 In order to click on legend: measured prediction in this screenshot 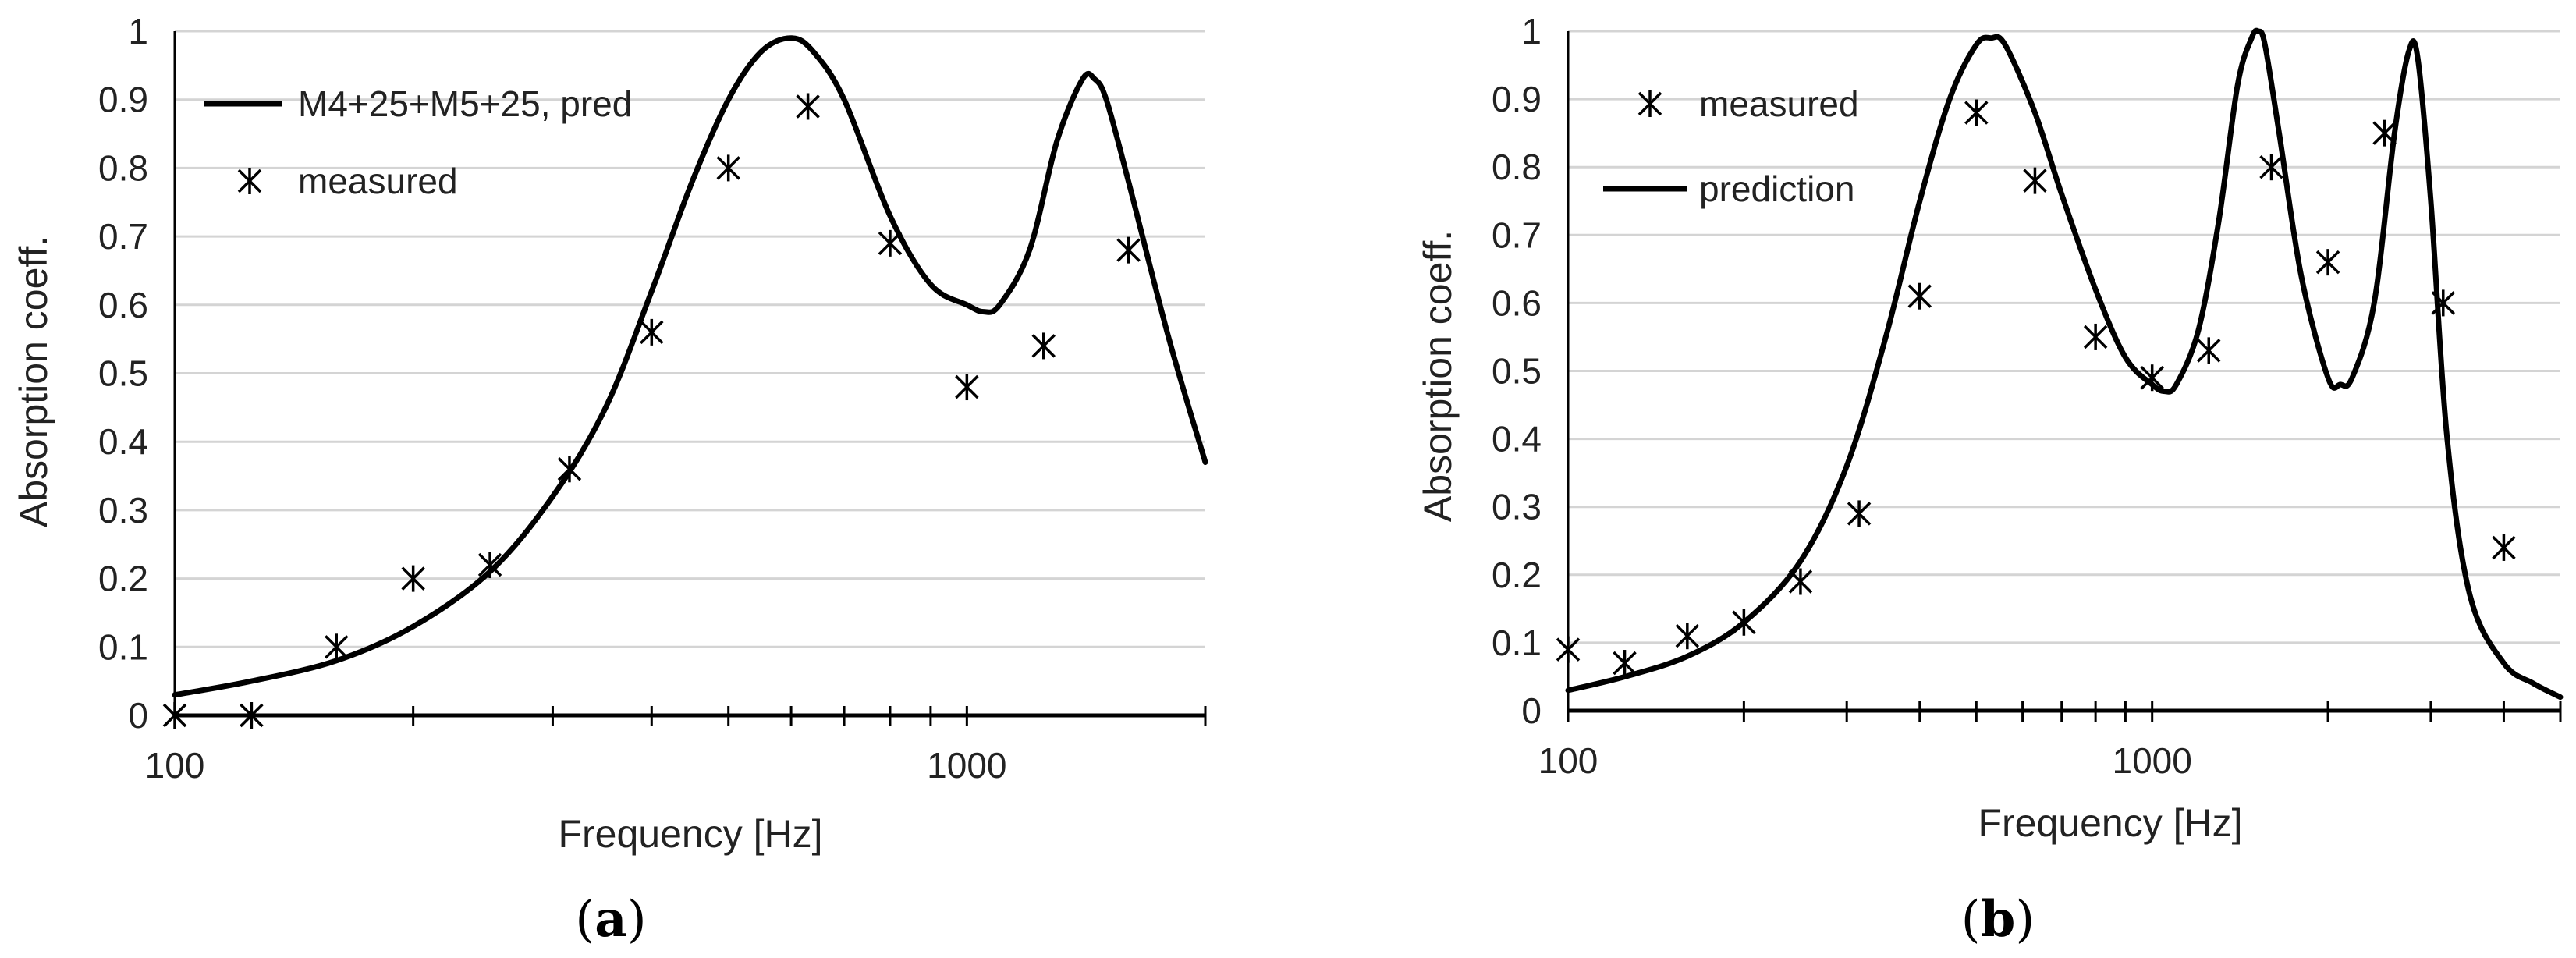, I will do `click(1731, 146)`.